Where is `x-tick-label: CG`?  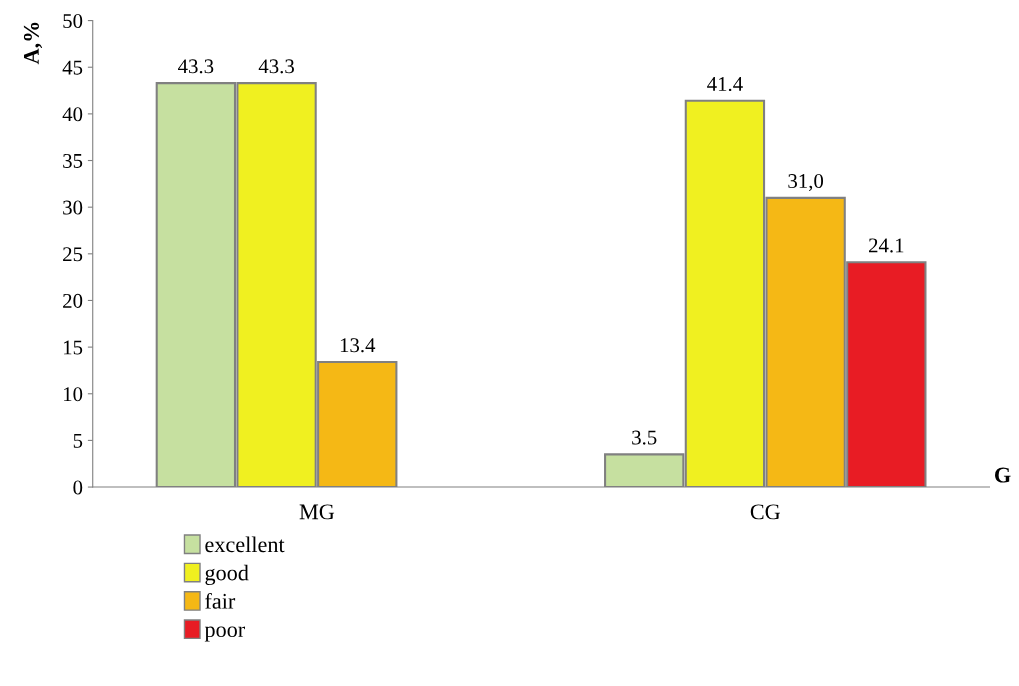
x-tick-label: CG is located at coordinates (765, 512).